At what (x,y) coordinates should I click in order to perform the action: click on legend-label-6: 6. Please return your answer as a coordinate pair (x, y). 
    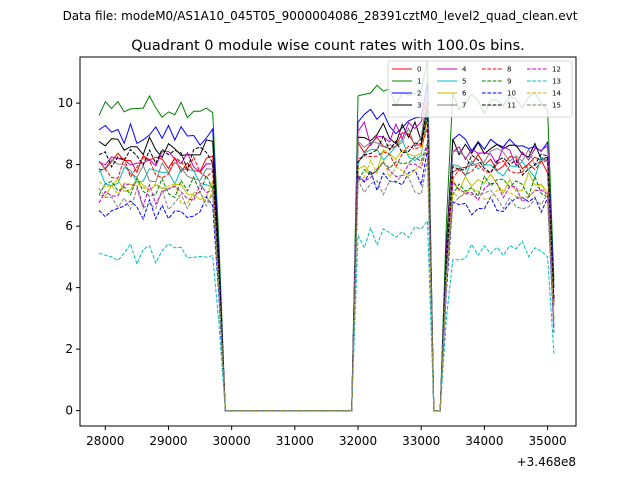
    Looking at the image, I should click on (464, 94).